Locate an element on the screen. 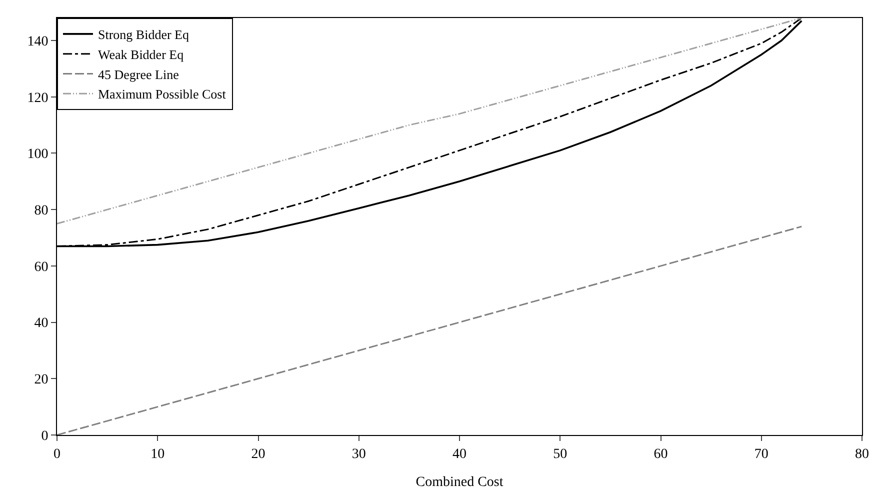  x-tick-label: 50 is located at coordinates (560, 454).